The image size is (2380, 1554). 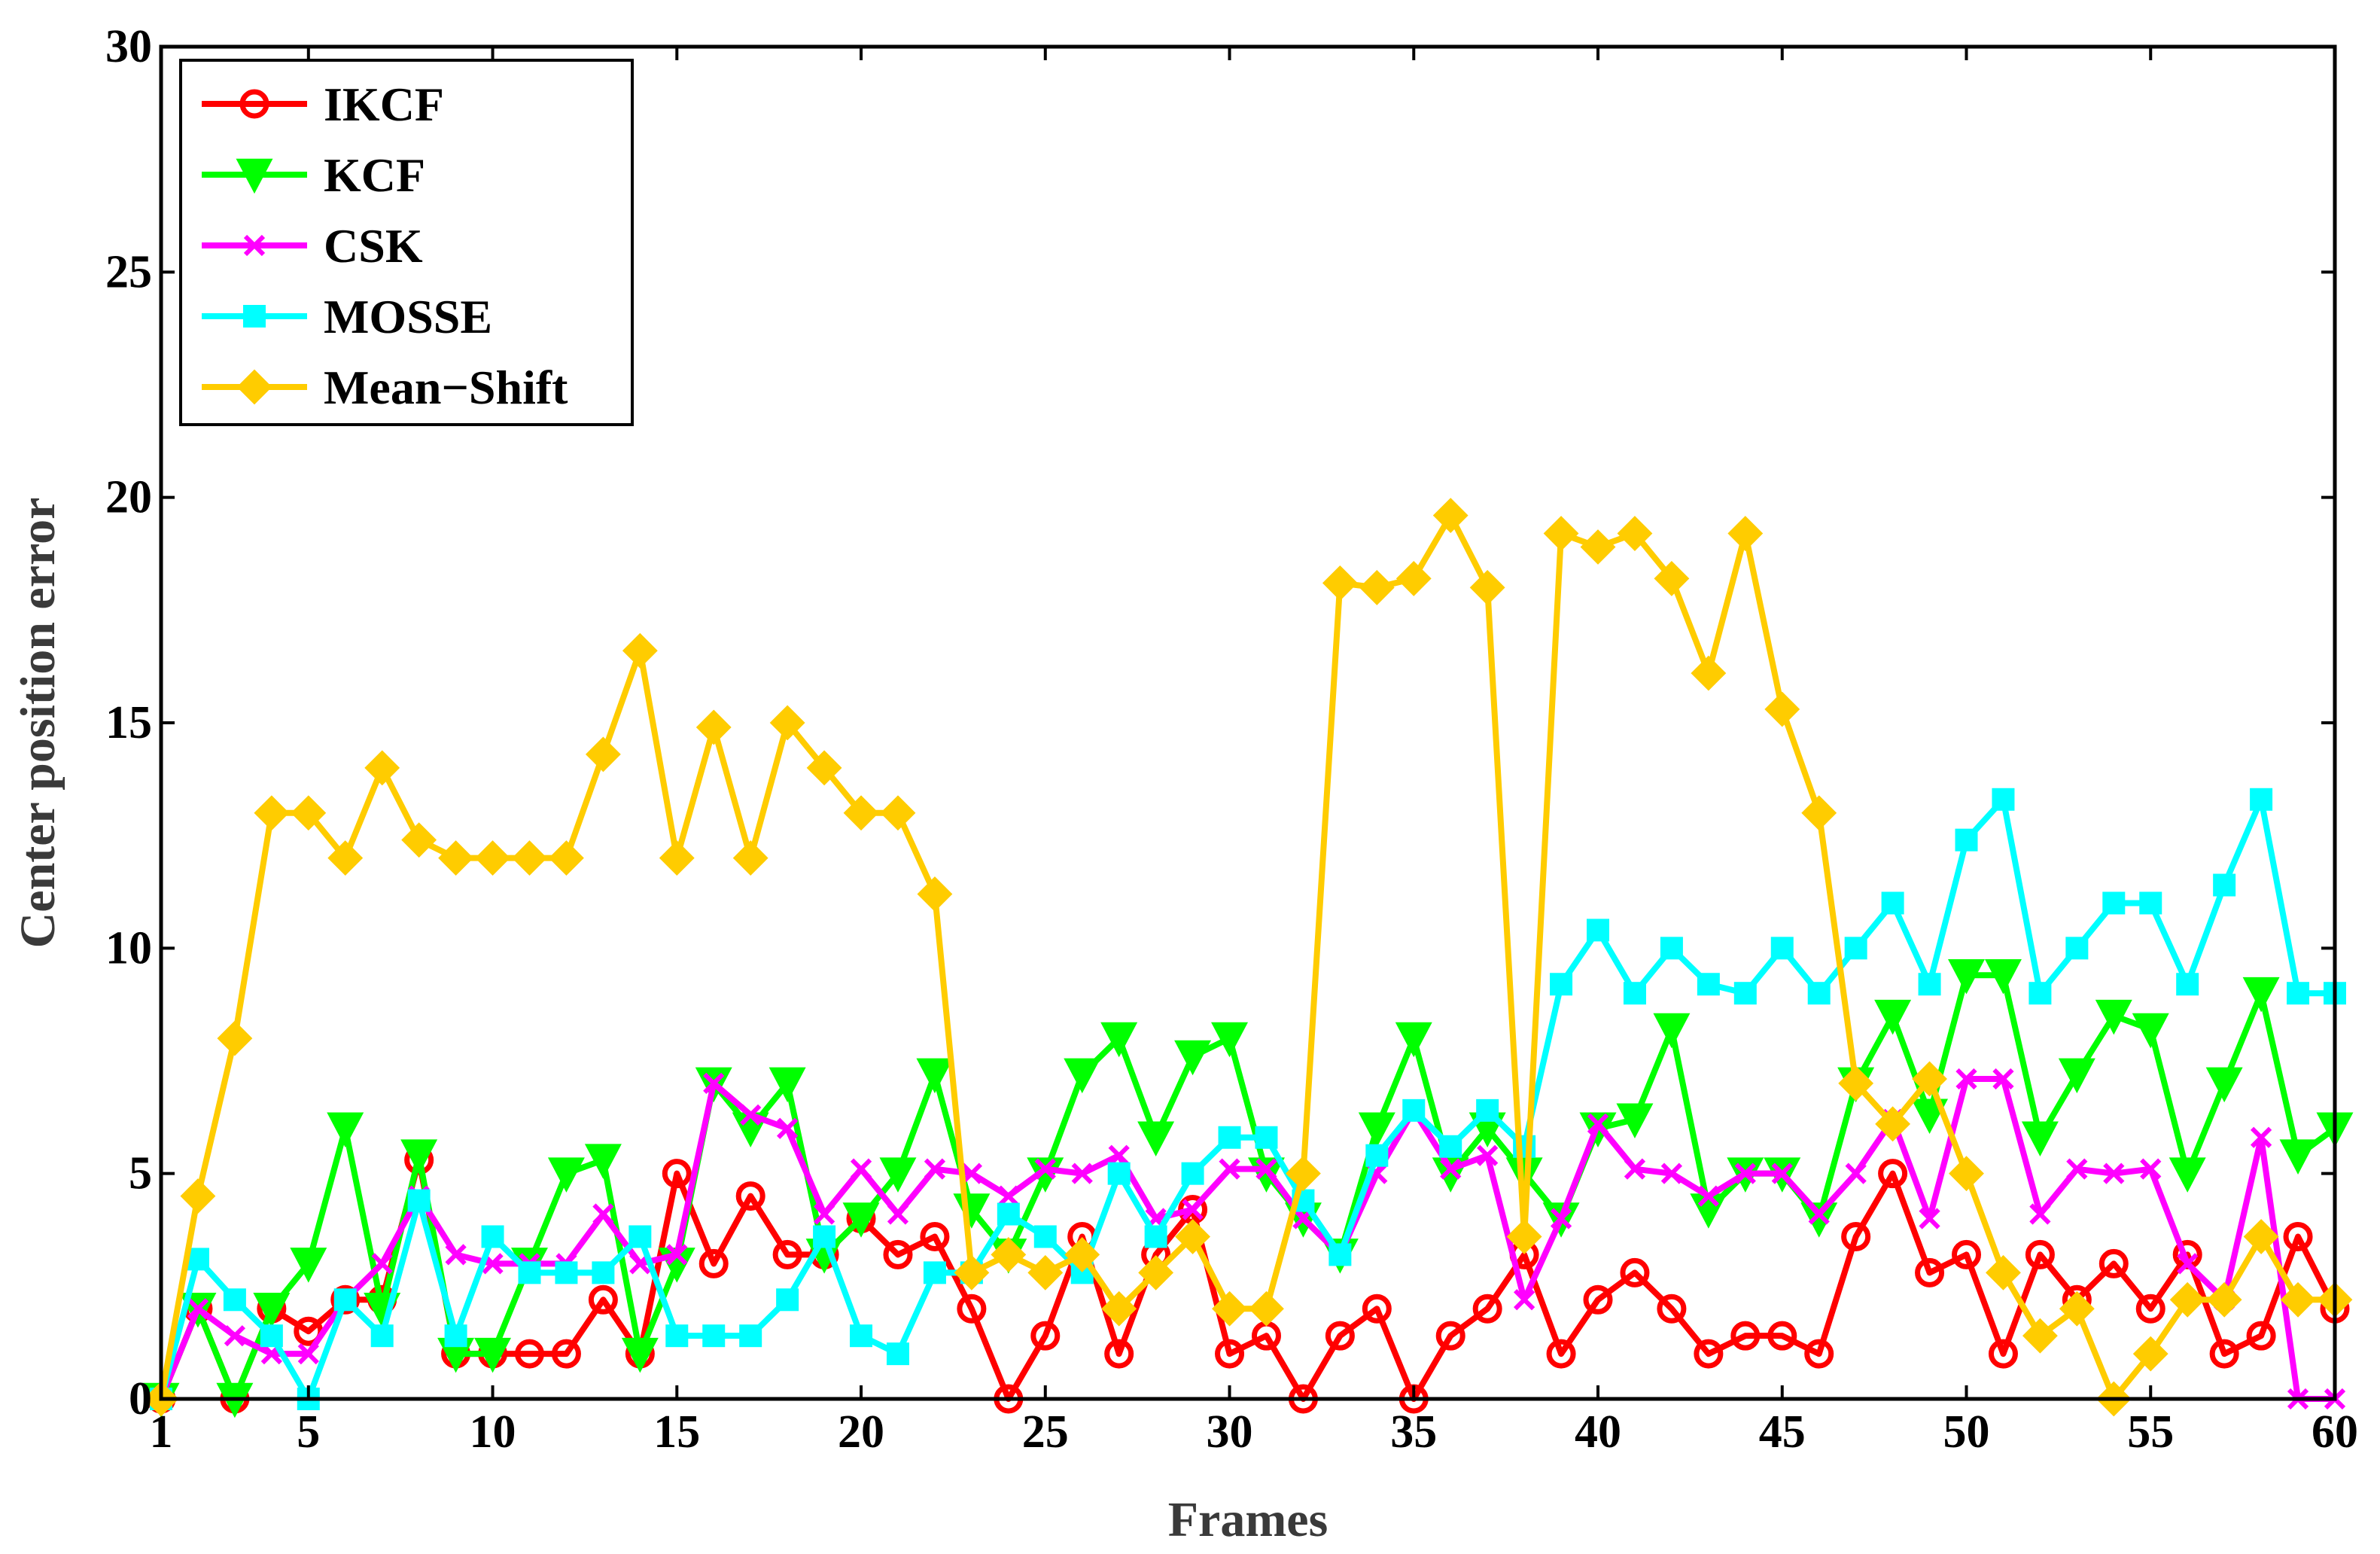 I want to click on x-tick-label: 40, so click(x=1598, y=1432).